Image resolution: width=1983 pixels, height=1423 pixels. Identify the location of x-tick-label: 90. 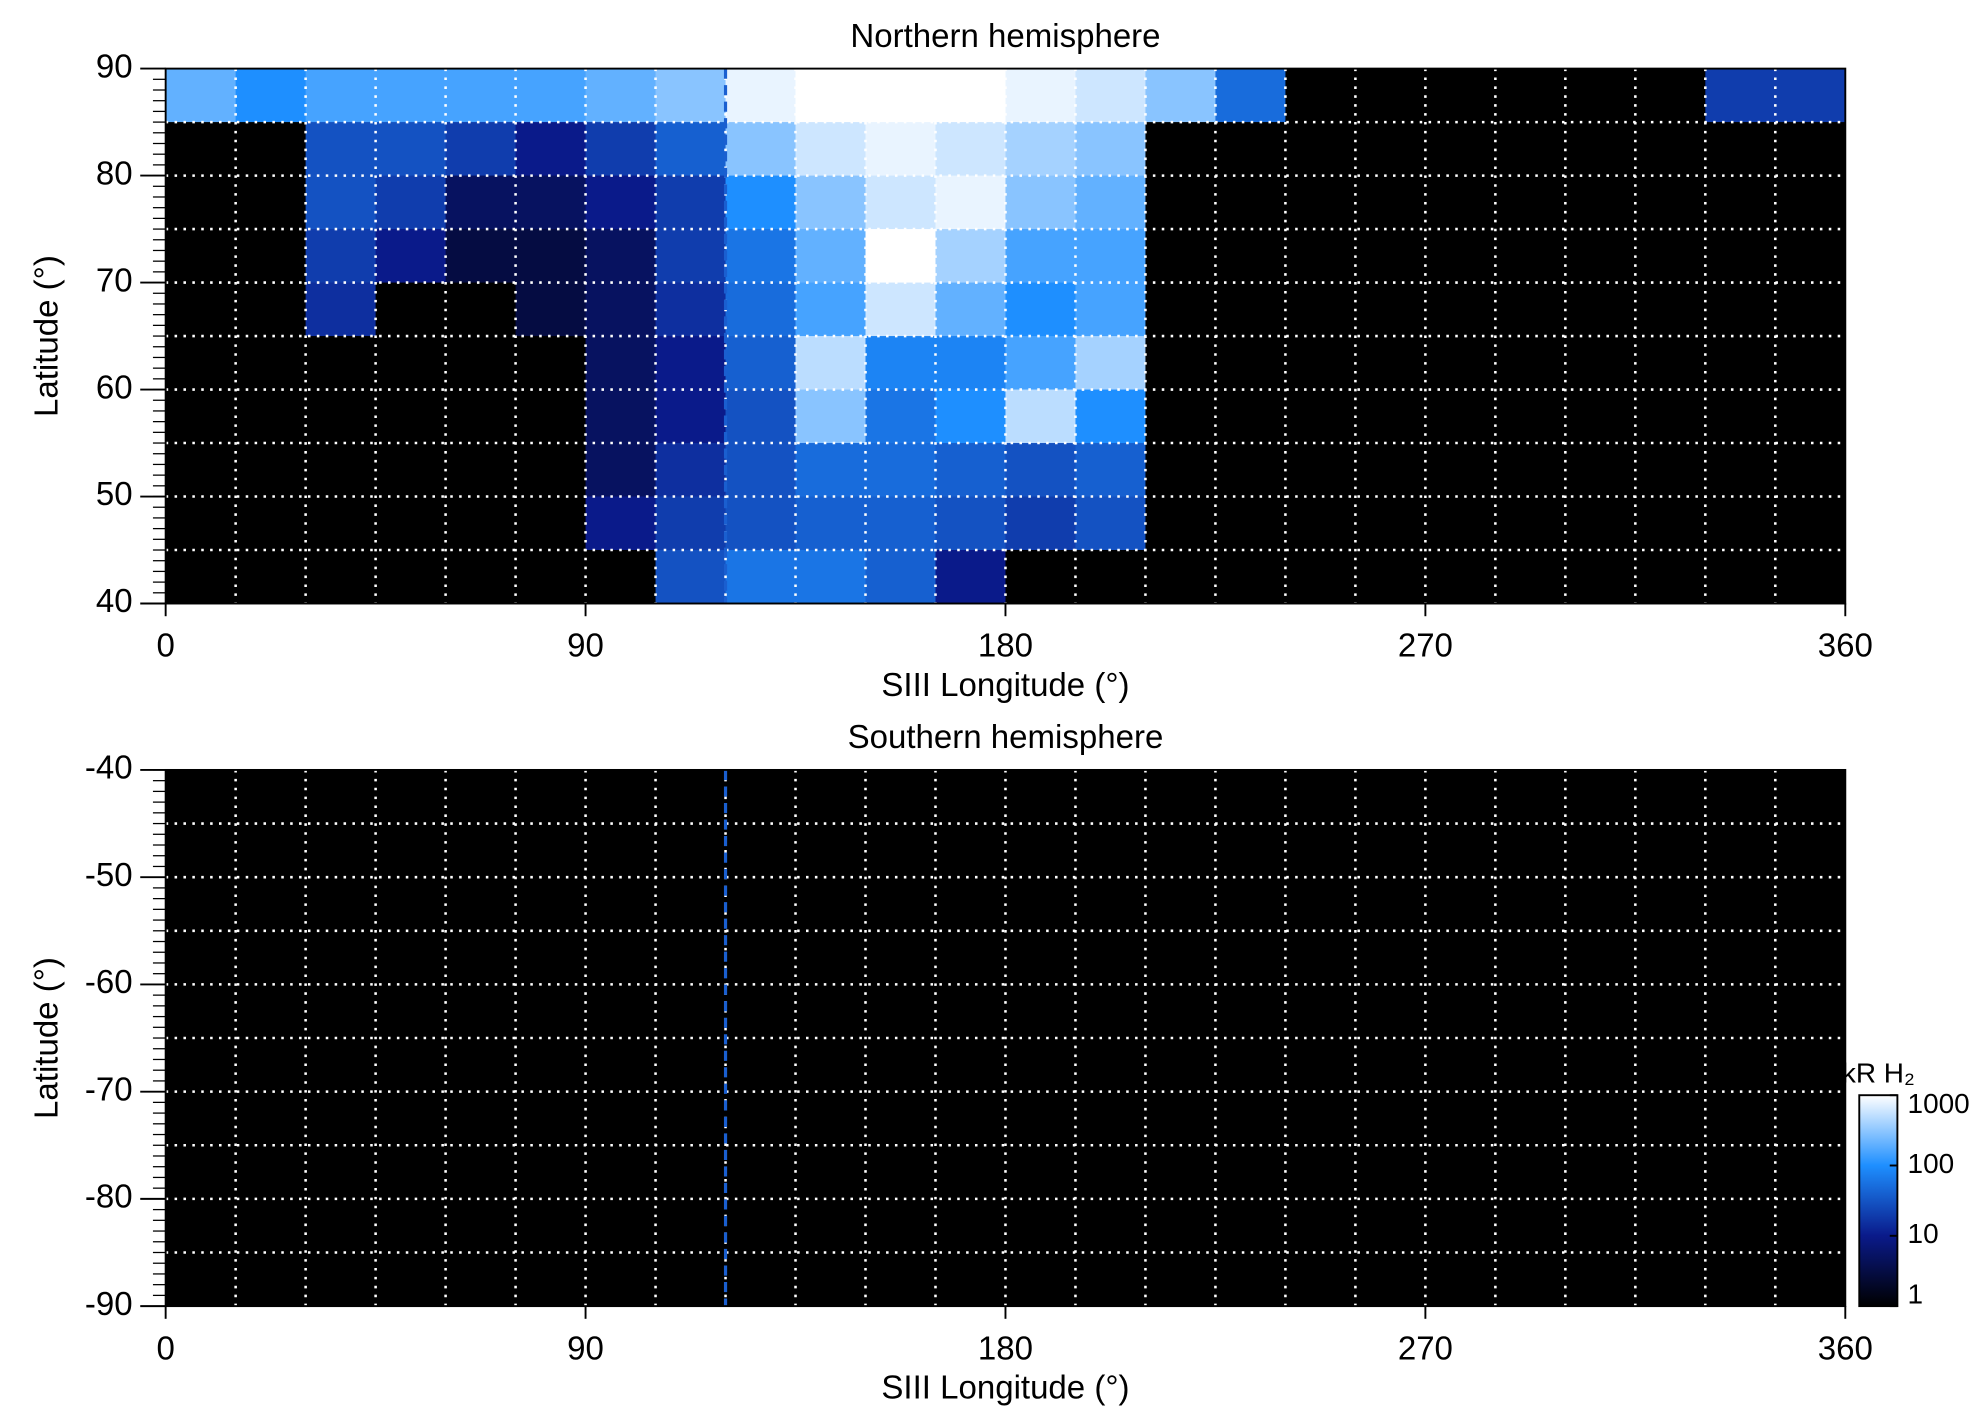
(585, 1347).